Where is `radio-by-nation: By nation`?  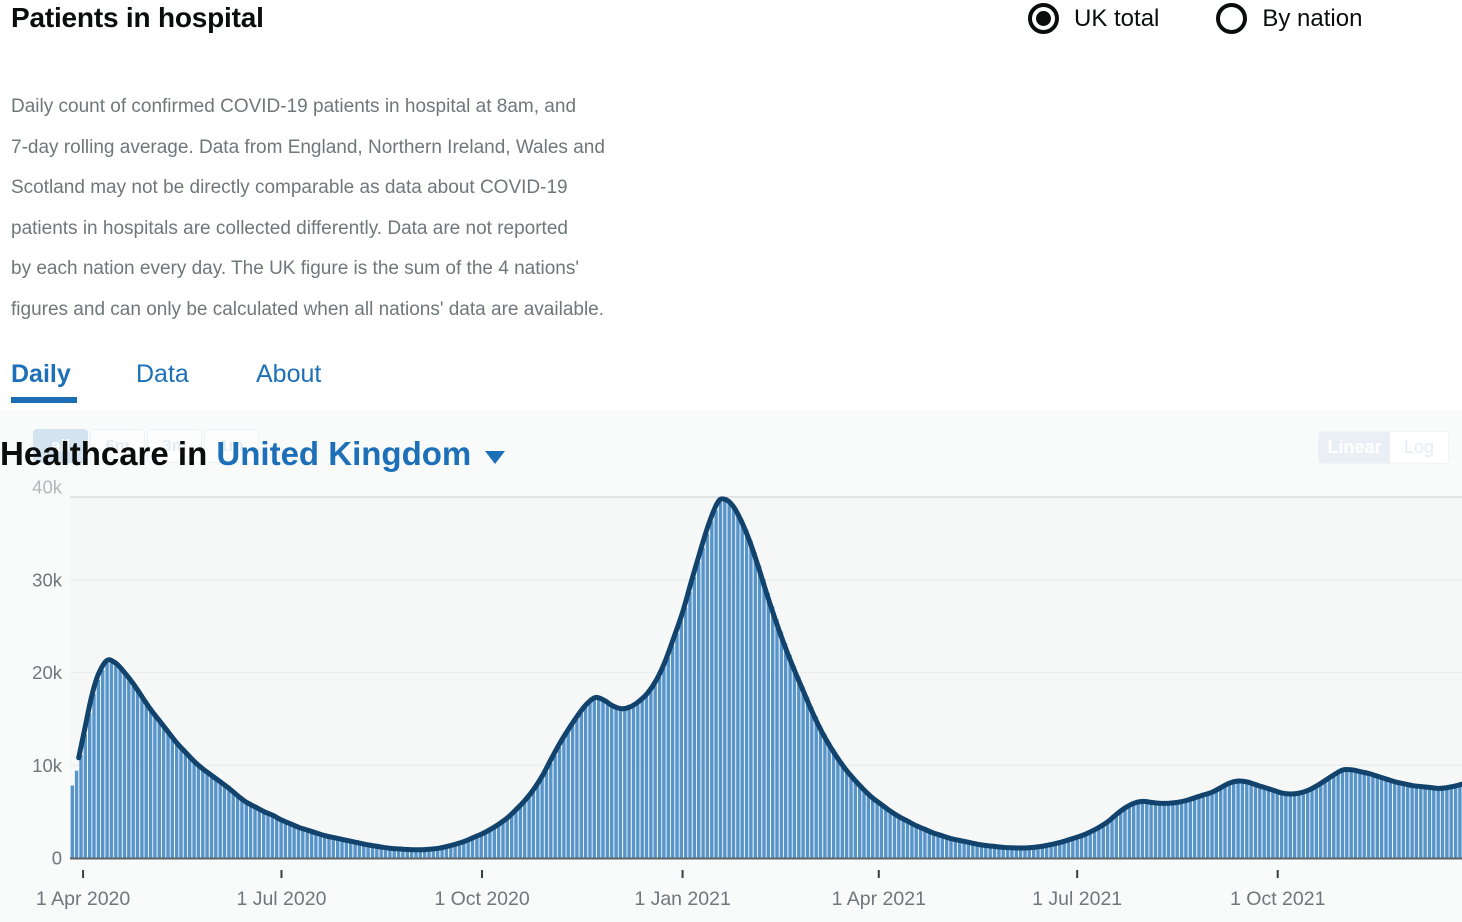 radio-by-nation: By nation is located at coordinates (1289, 18).